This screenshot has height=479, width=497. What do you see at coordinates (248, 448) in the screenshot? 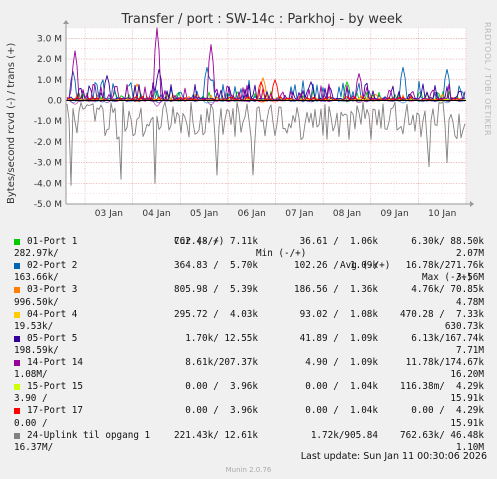
I see `legend-row-wrap: 16.37M/1.10M` at bounding box center [248, 448].